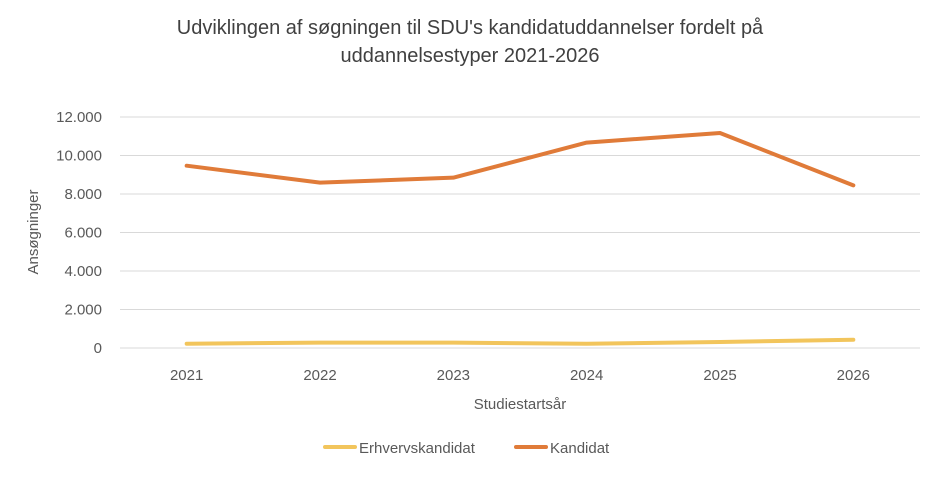 This screenshot has width=939, height=478. Describe the element at coordinates (98, 348) in the screenshot. I see `y-tick-label: 0` at that location.